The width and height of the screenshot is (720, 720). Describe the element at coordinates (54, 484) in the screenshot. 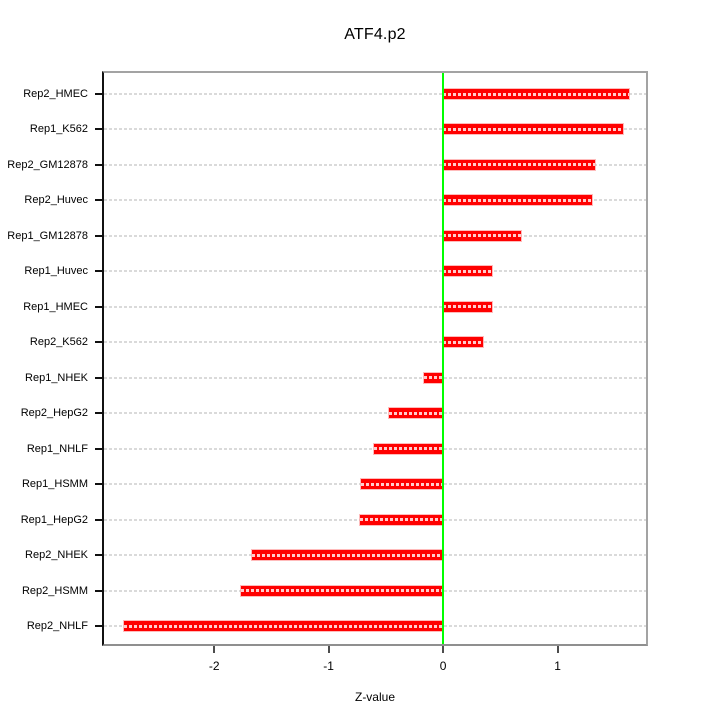

I see `category-label: Rep1_HSMM` at that location.